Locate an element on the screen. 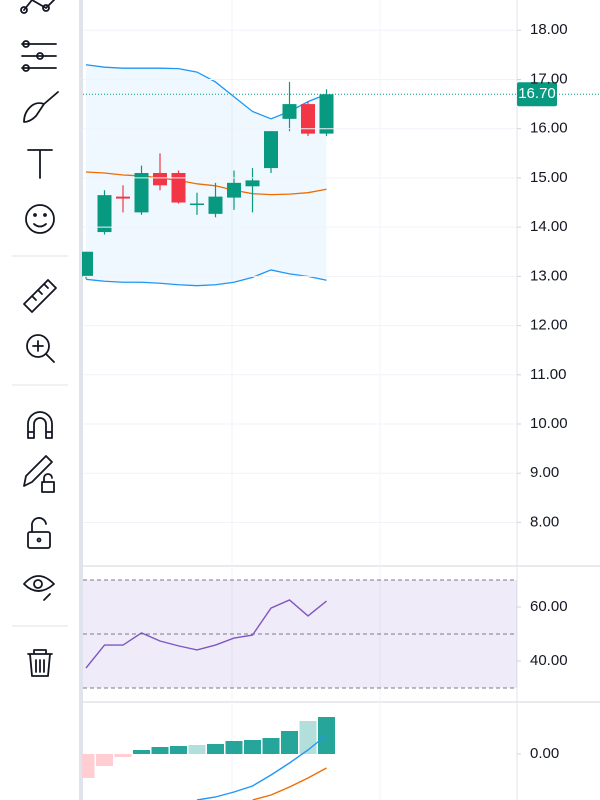  price-badge-label: 16.70 is located at coordinates (537, 93).